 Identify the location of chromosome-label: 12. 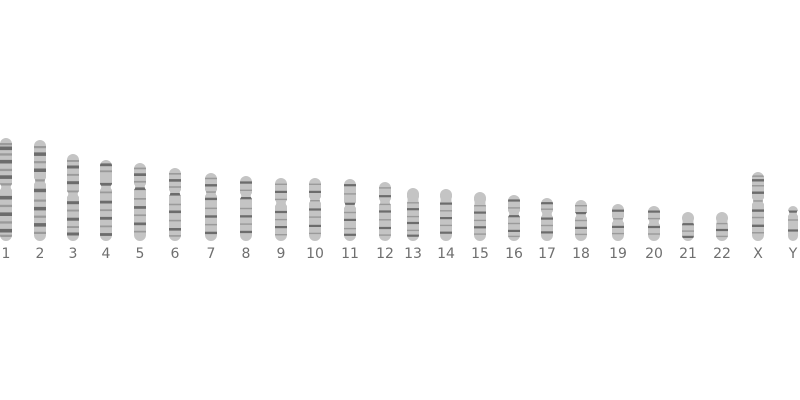
(385, 254).